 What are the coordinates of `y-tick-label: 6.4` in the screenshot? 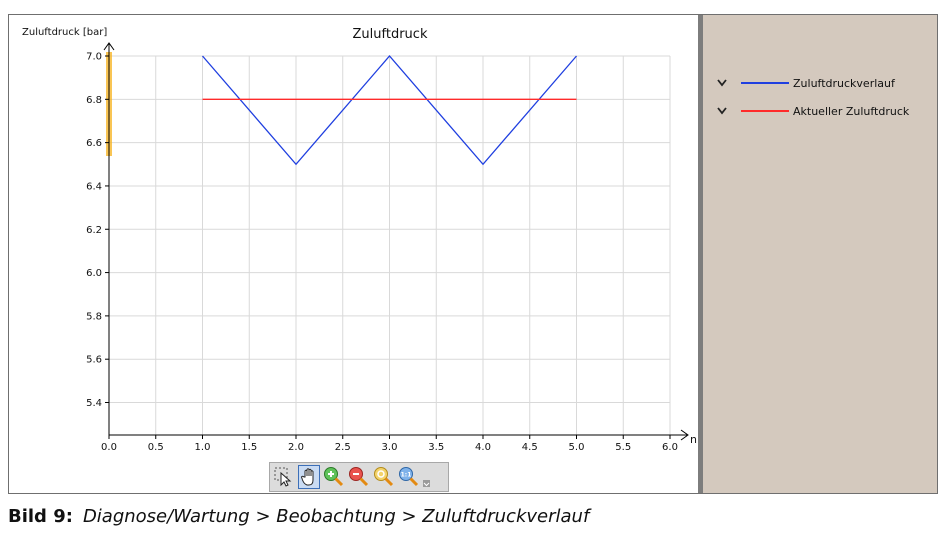 It's located at (94, 186).